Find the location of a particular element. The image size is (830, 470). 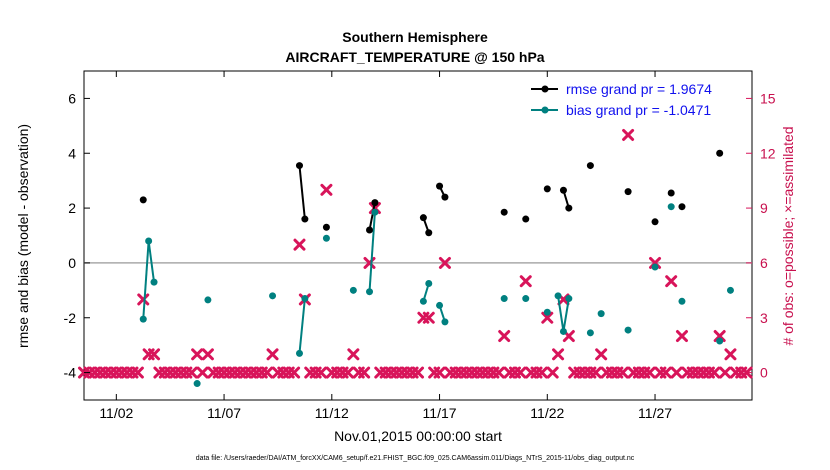

y-tick-label: 6 is located at coordinates (72, 98).